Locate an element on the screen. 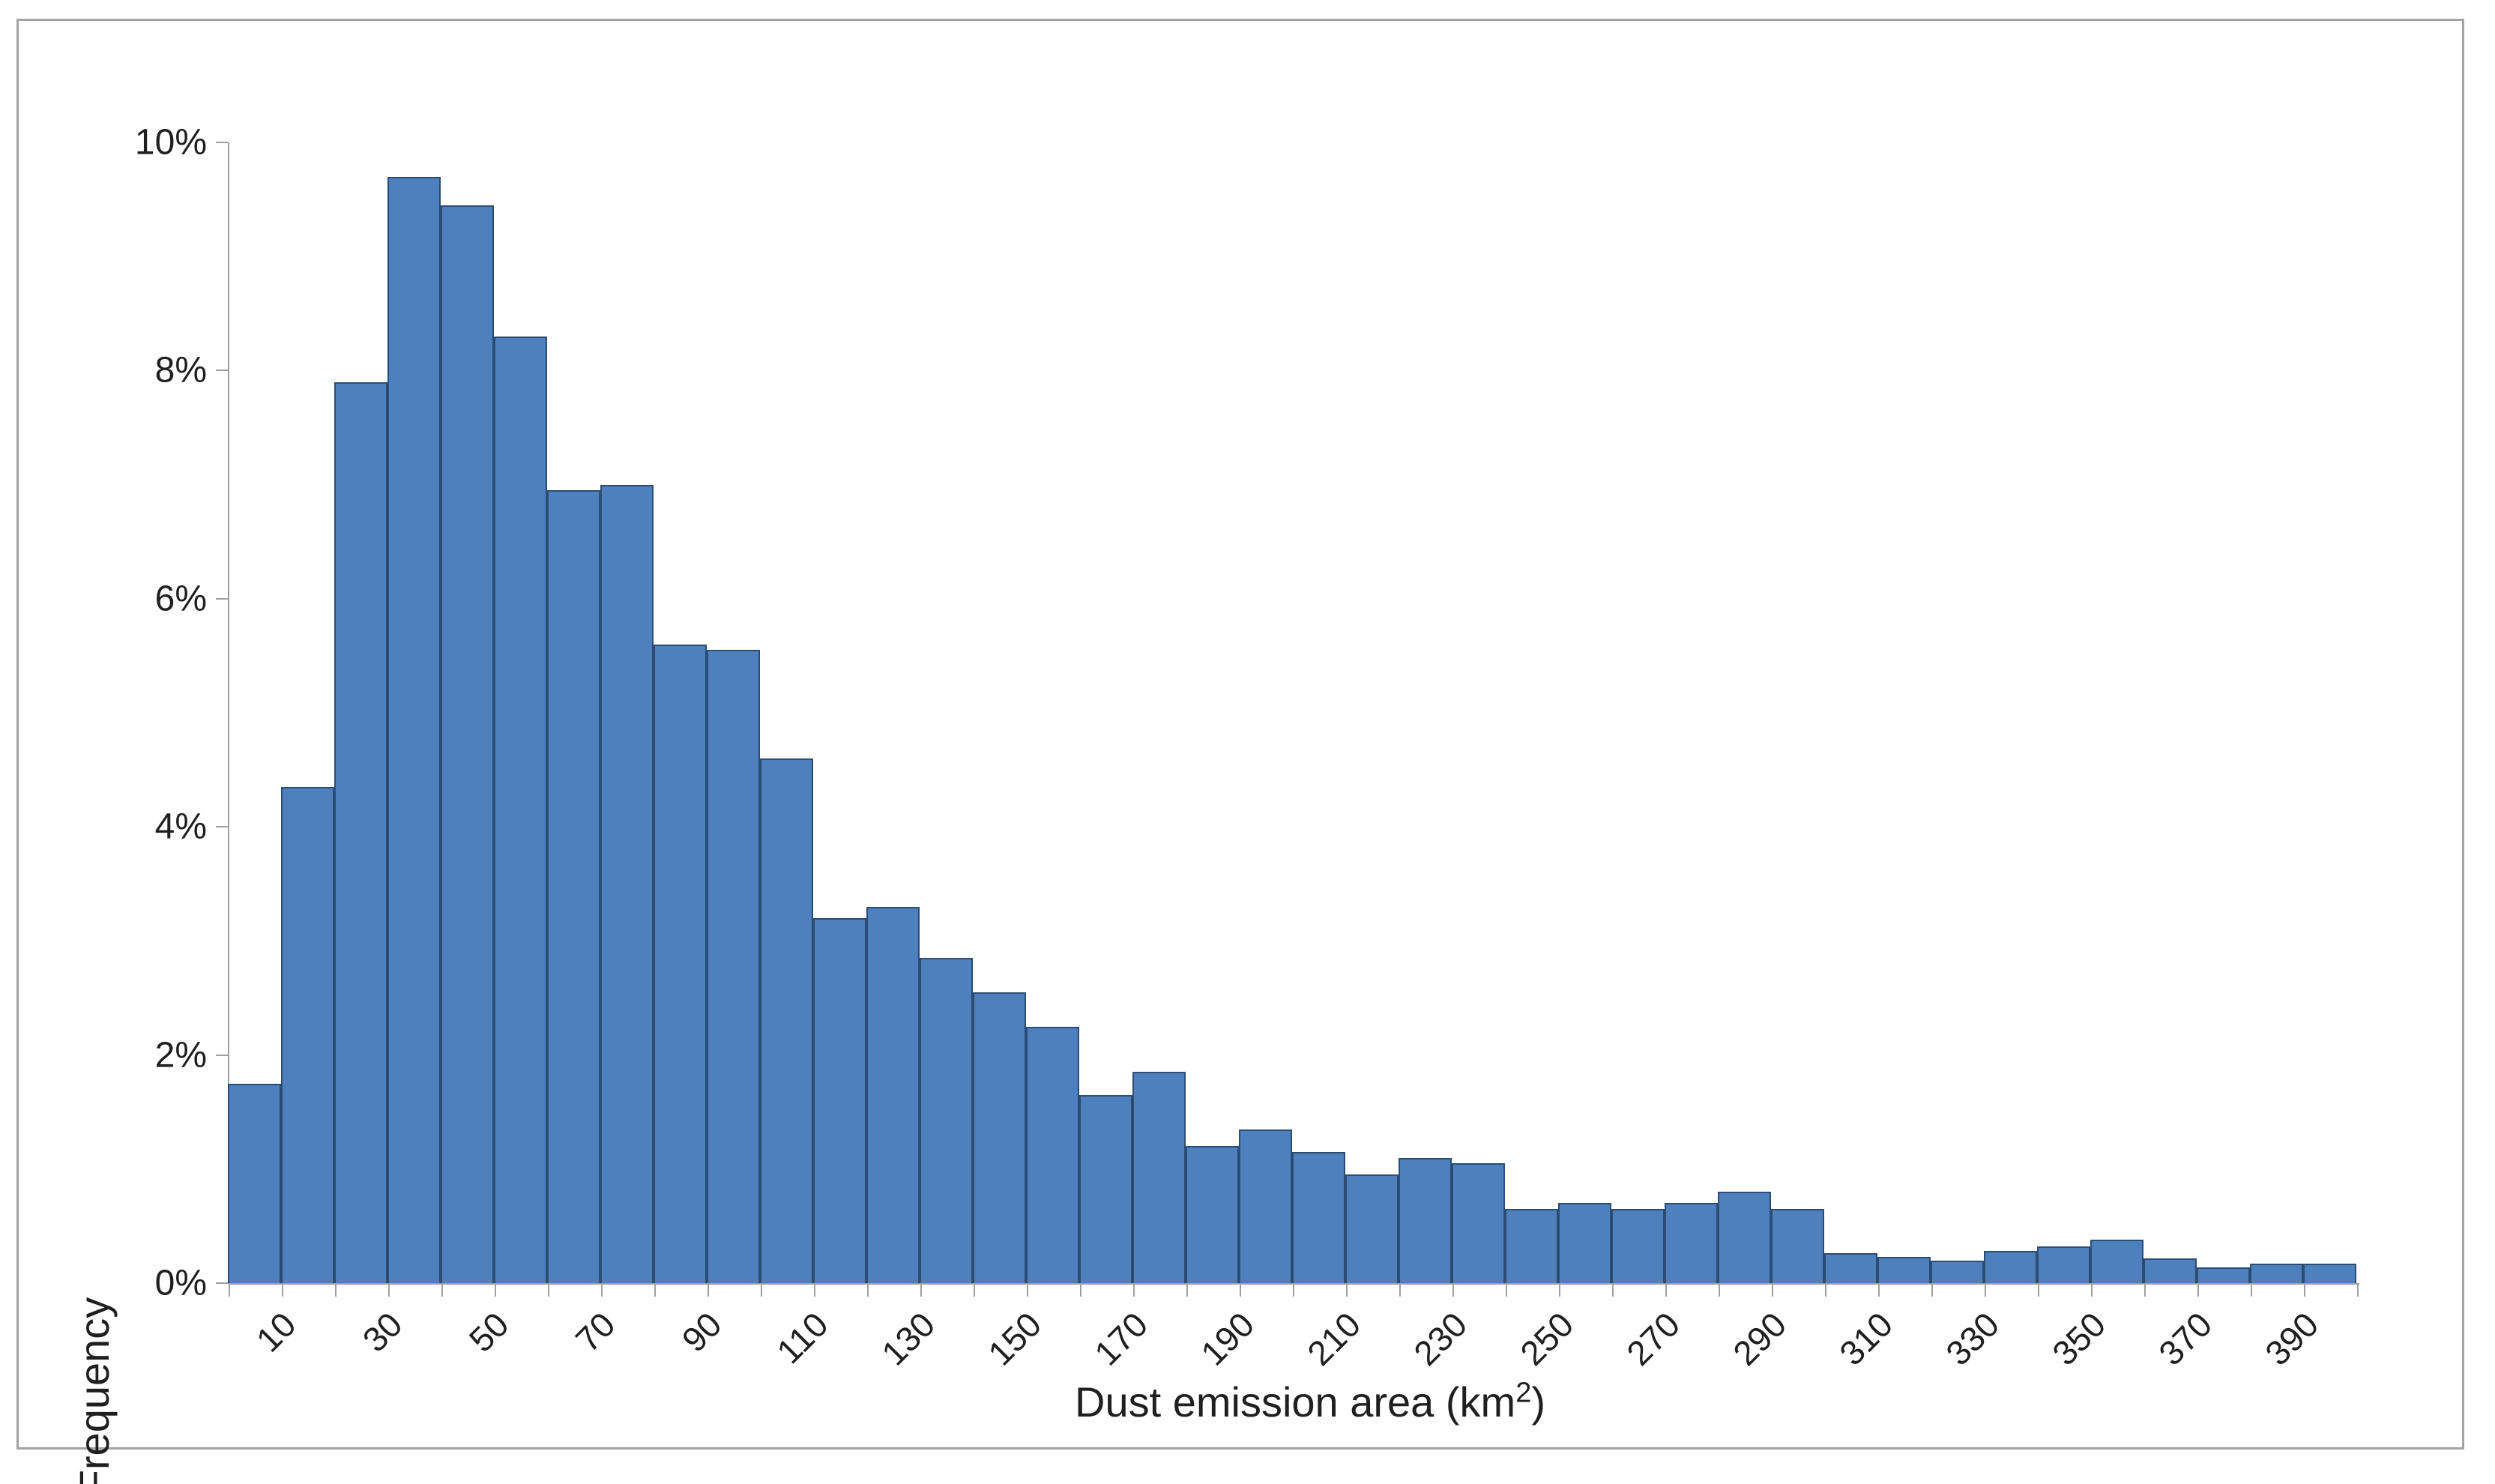  x-tick-label: 150 is located at coordinates (1014, 1339).